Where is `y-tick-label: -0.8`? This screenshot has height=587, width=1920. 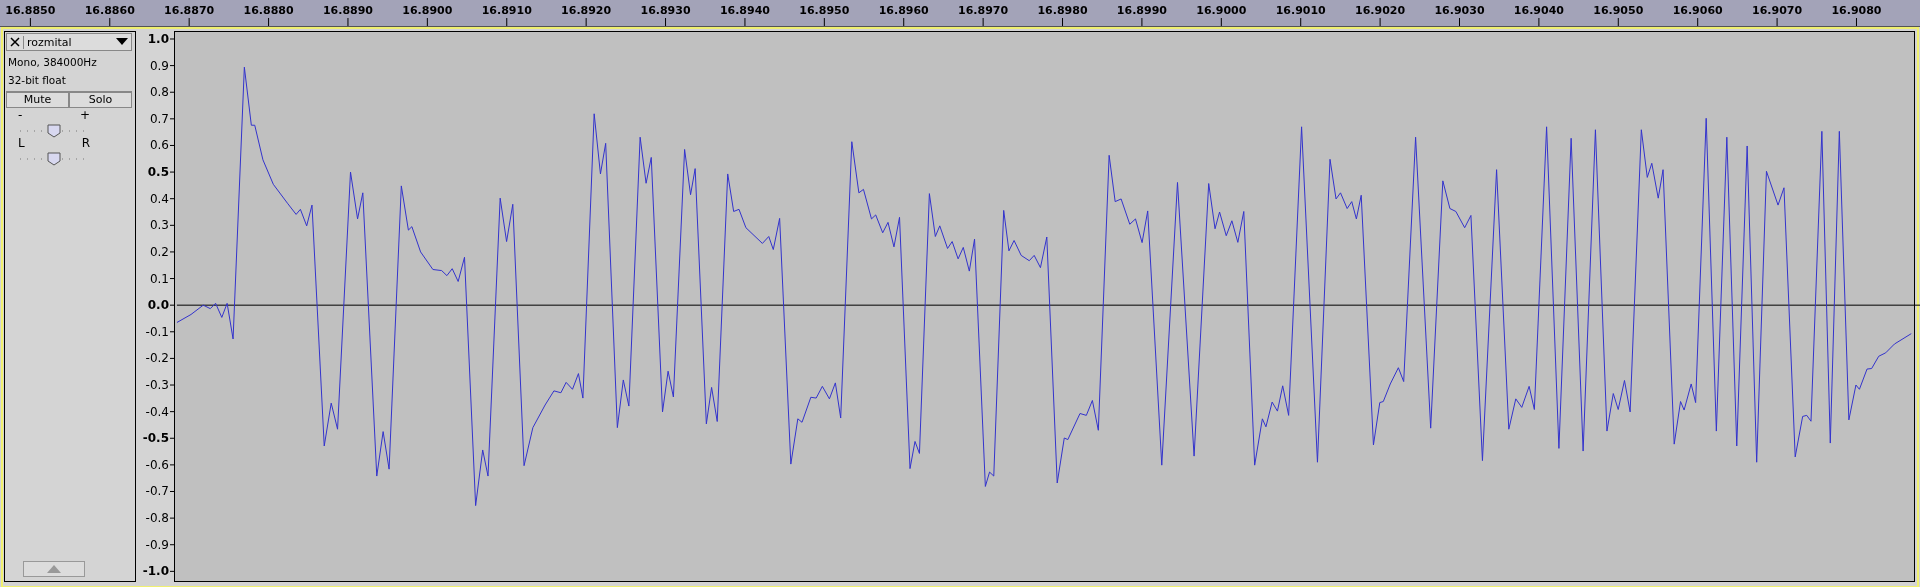
y-tick-label: -0.8 is located at coordinates (157, 518).